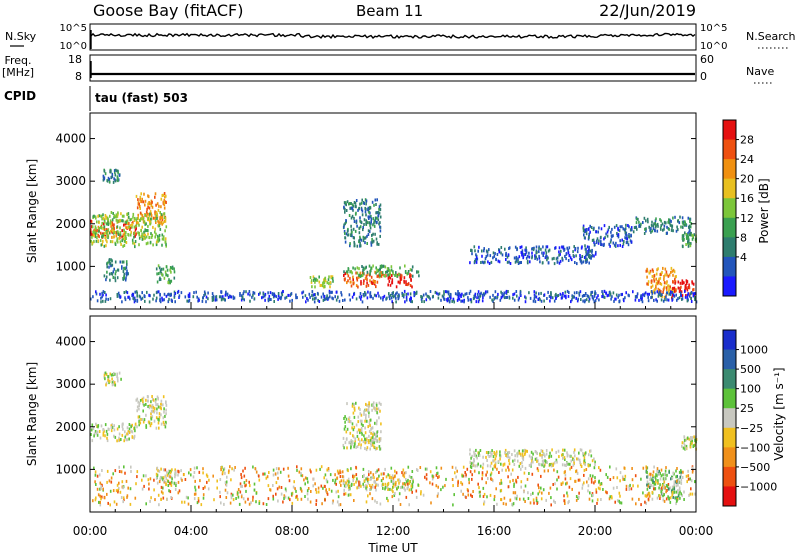 The image size is (800, 554). I want to click on colorbar-segment, so click(729, 418).